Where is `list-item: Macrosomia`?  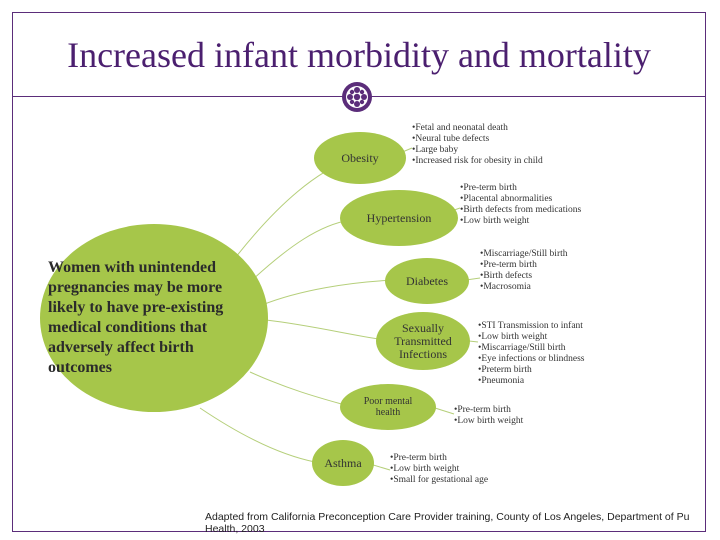 list-item: Macrosomia is located at coordinates (524, 287).